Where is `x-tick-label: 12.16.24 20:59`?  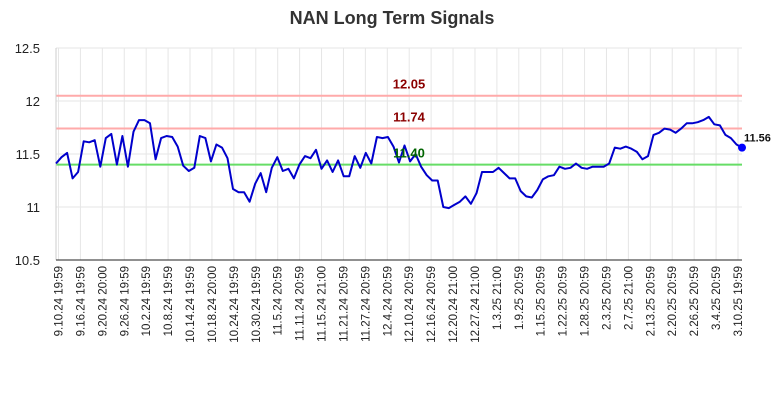
x-tick-label: 12.16.24 20:59 is located at coordinates (432, 304).